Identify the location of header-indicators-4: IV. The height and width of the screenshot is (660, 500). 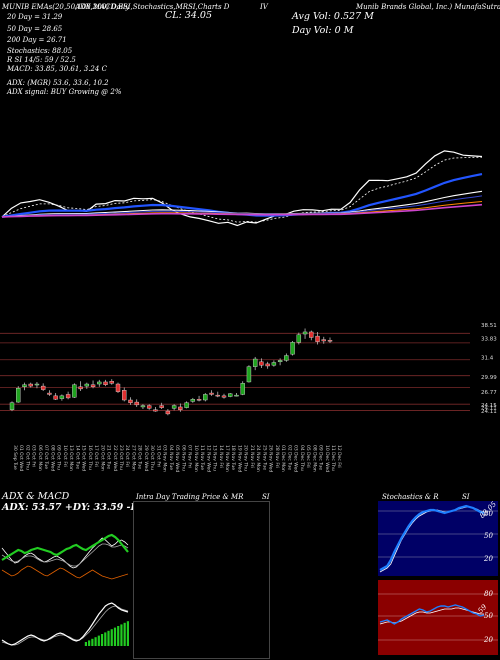
(264, 7).